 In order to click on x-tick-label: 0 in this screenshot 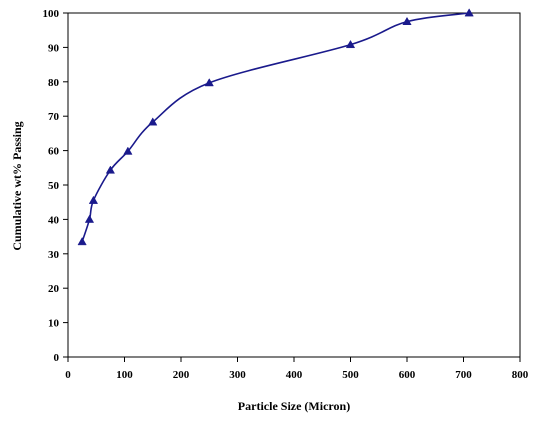, I will do `click(68, 375)`.